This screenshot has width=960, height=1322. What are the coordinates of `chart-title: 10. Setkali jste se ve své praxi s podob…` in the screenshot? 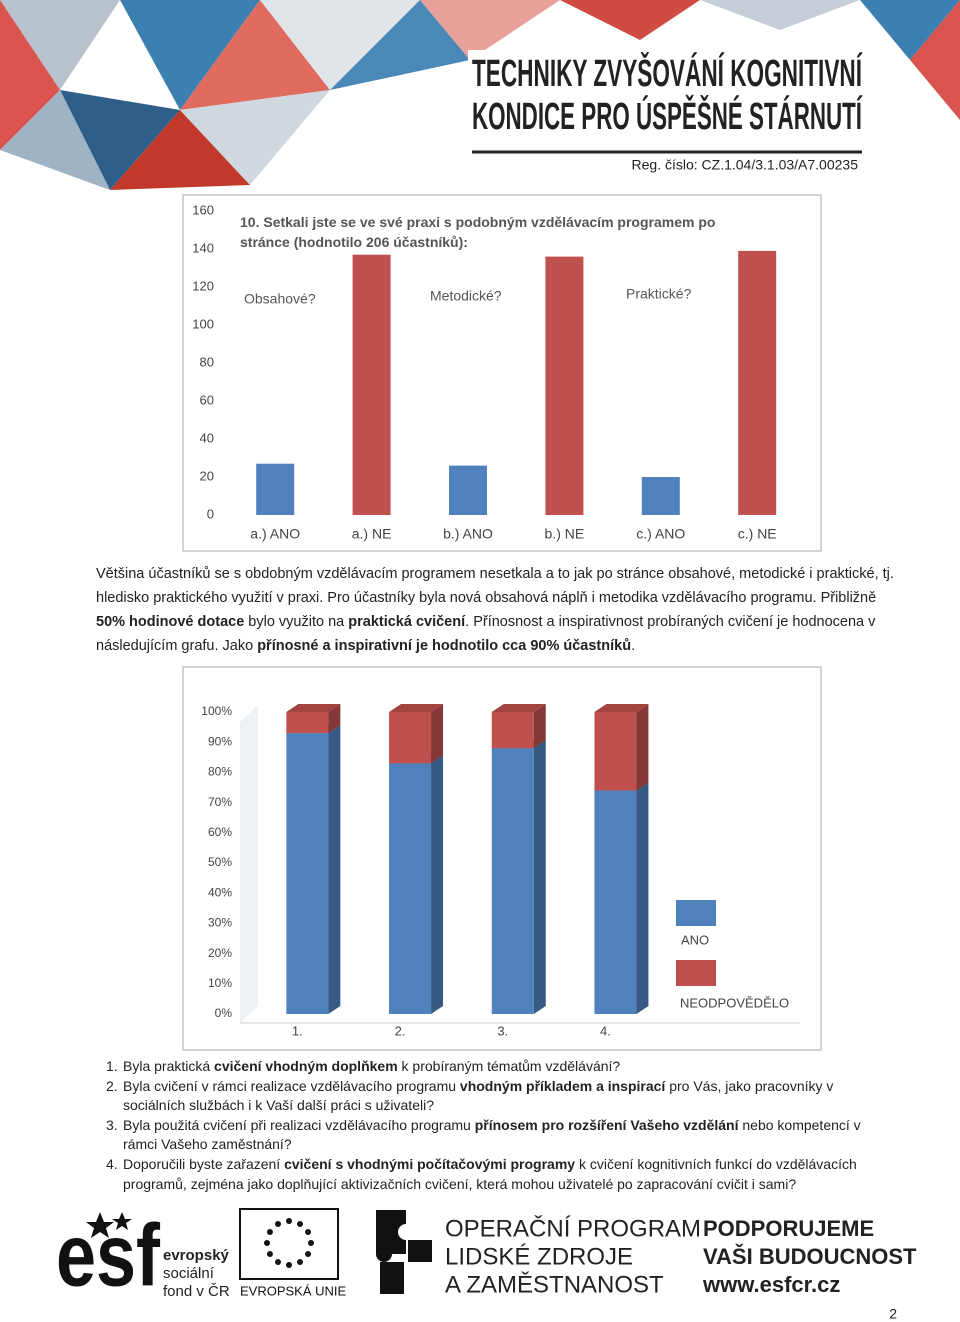 It's located at (478, 232).